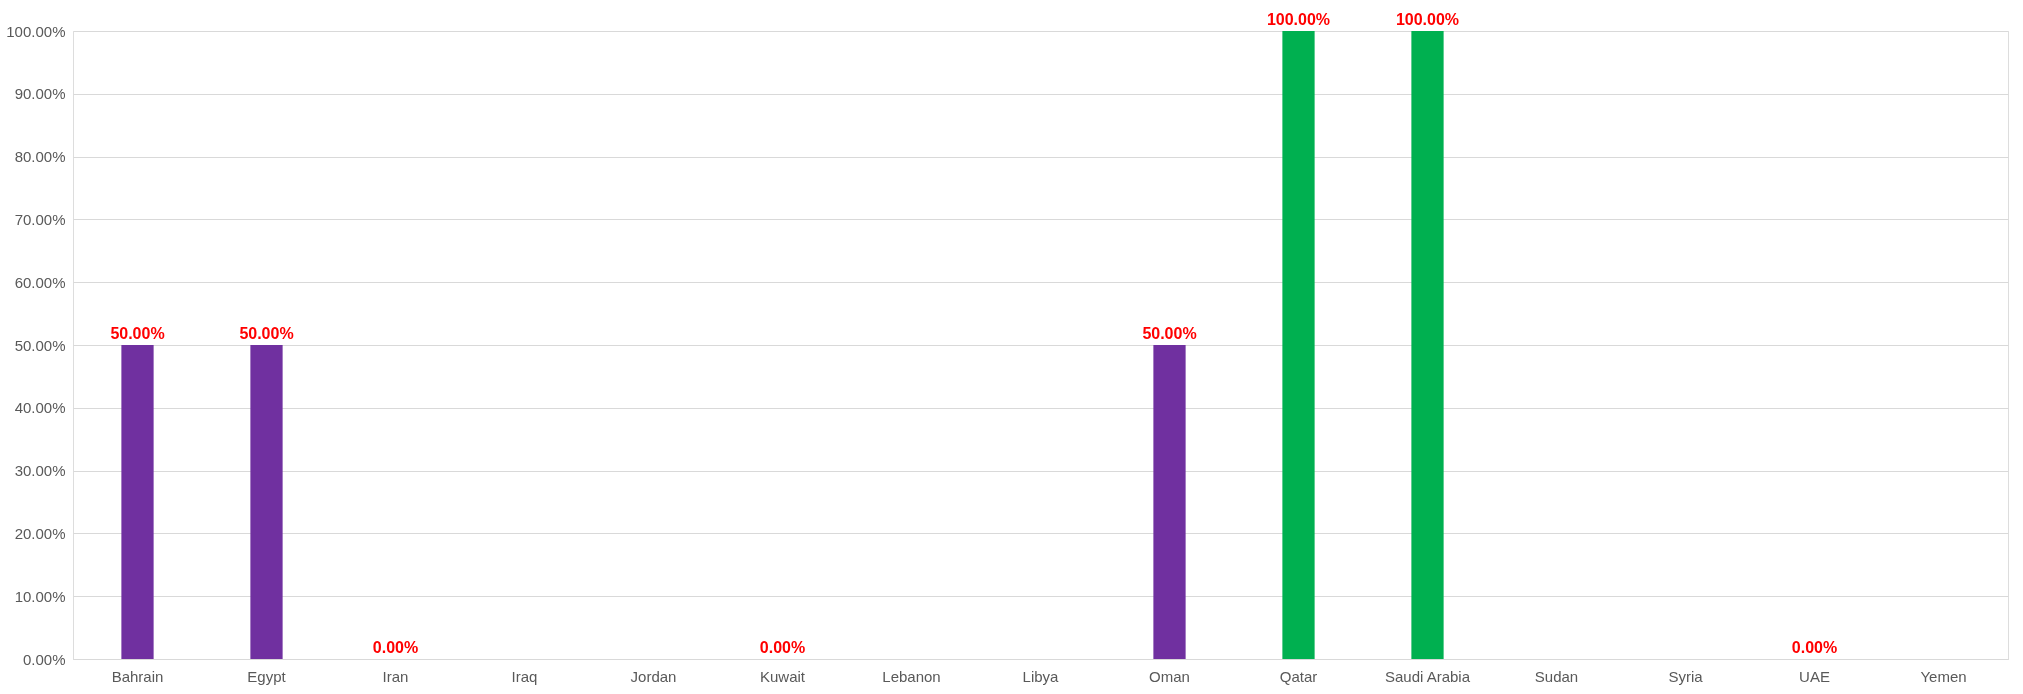 The width and height of the screenshot is (2023, 694). I want to click on y-tick-label: 30.00%, so click(40, 471).